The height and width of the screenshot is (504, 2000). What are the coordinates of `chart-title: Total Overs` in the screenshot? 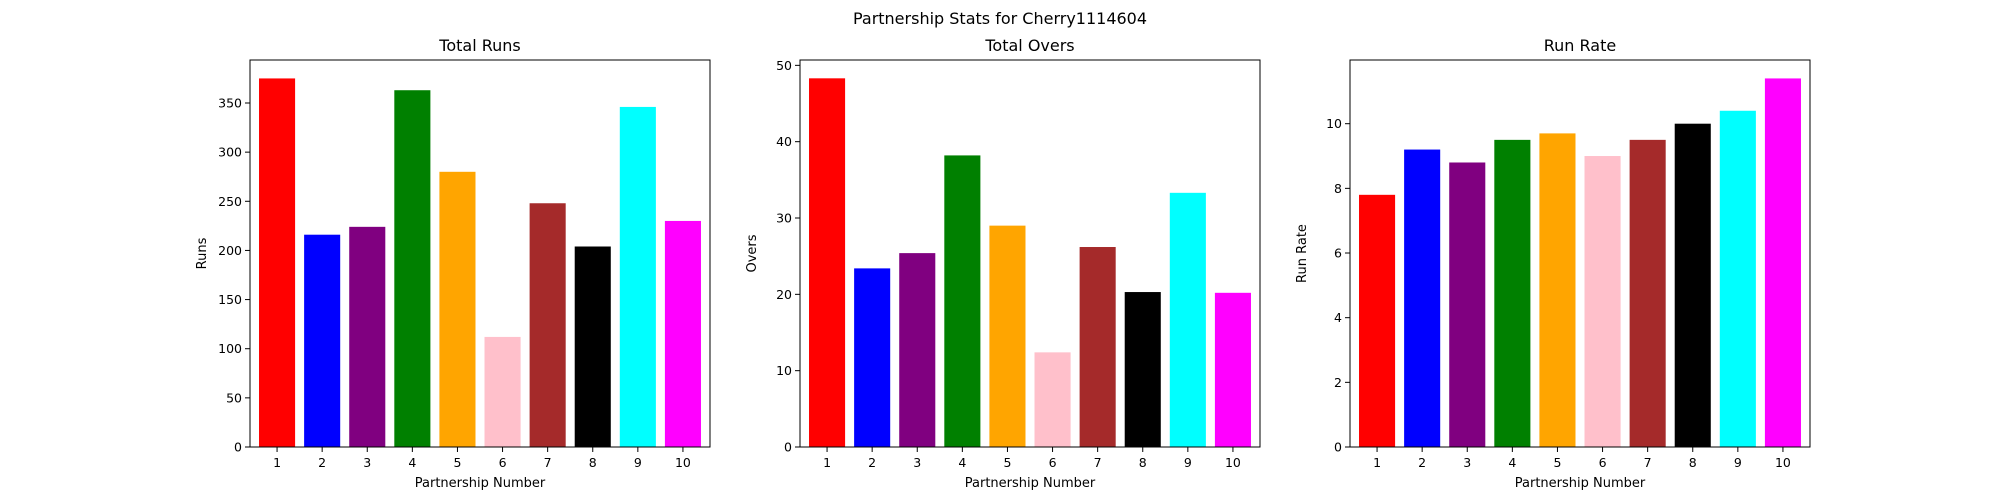 It's located at (1029, 45).